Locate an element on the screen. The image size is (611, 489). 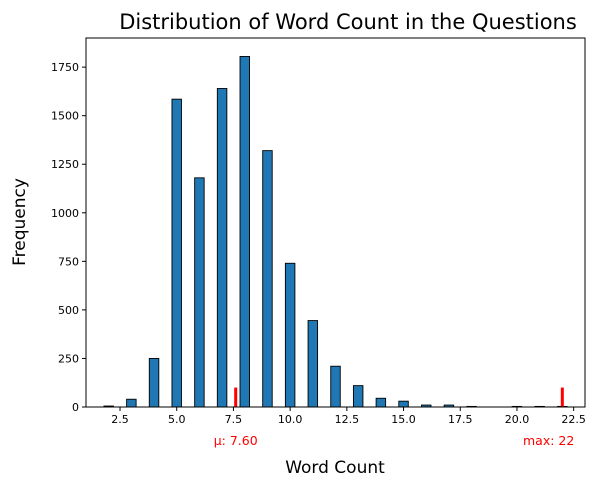
y-tick-label: 500 is located at coordinates (68, 310).